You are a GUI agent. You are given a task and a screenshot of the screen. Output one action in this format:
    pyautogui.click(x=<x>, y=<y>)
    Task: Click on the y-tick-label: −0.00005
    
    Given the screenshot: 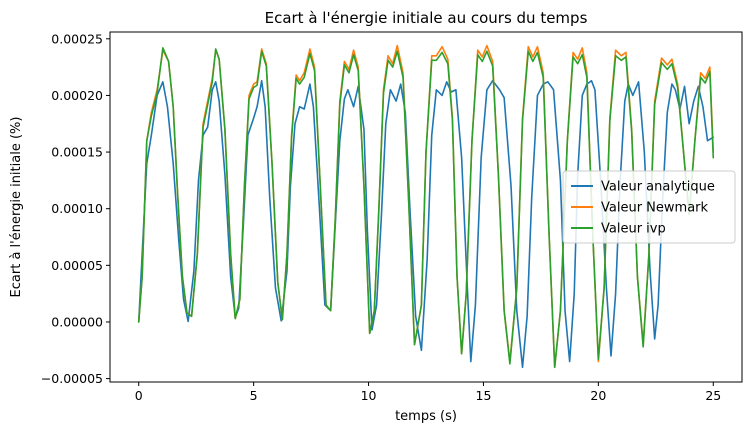 What is the action you would take?
    pyautogui.click(x=72, y=378)
    